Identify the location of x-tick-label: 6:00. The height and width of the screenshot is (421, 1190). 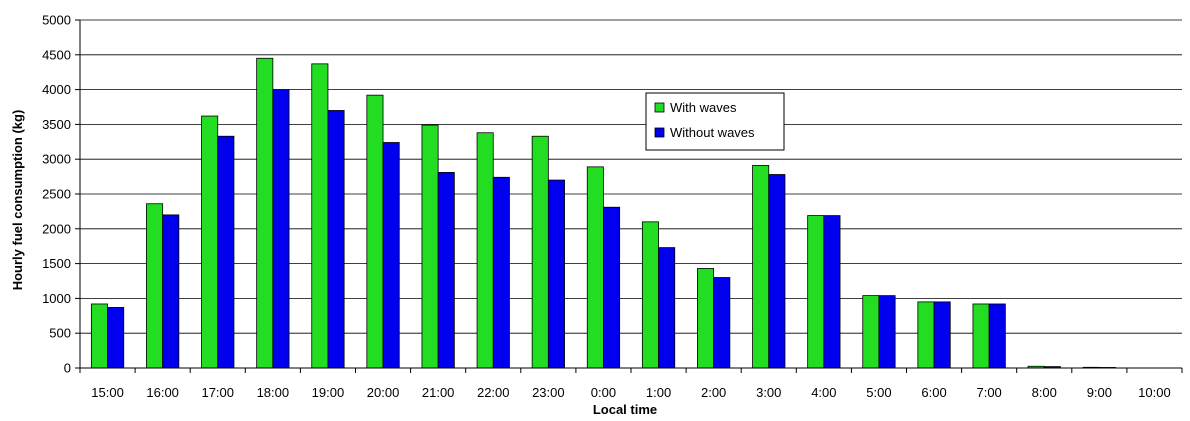
(933, 392).